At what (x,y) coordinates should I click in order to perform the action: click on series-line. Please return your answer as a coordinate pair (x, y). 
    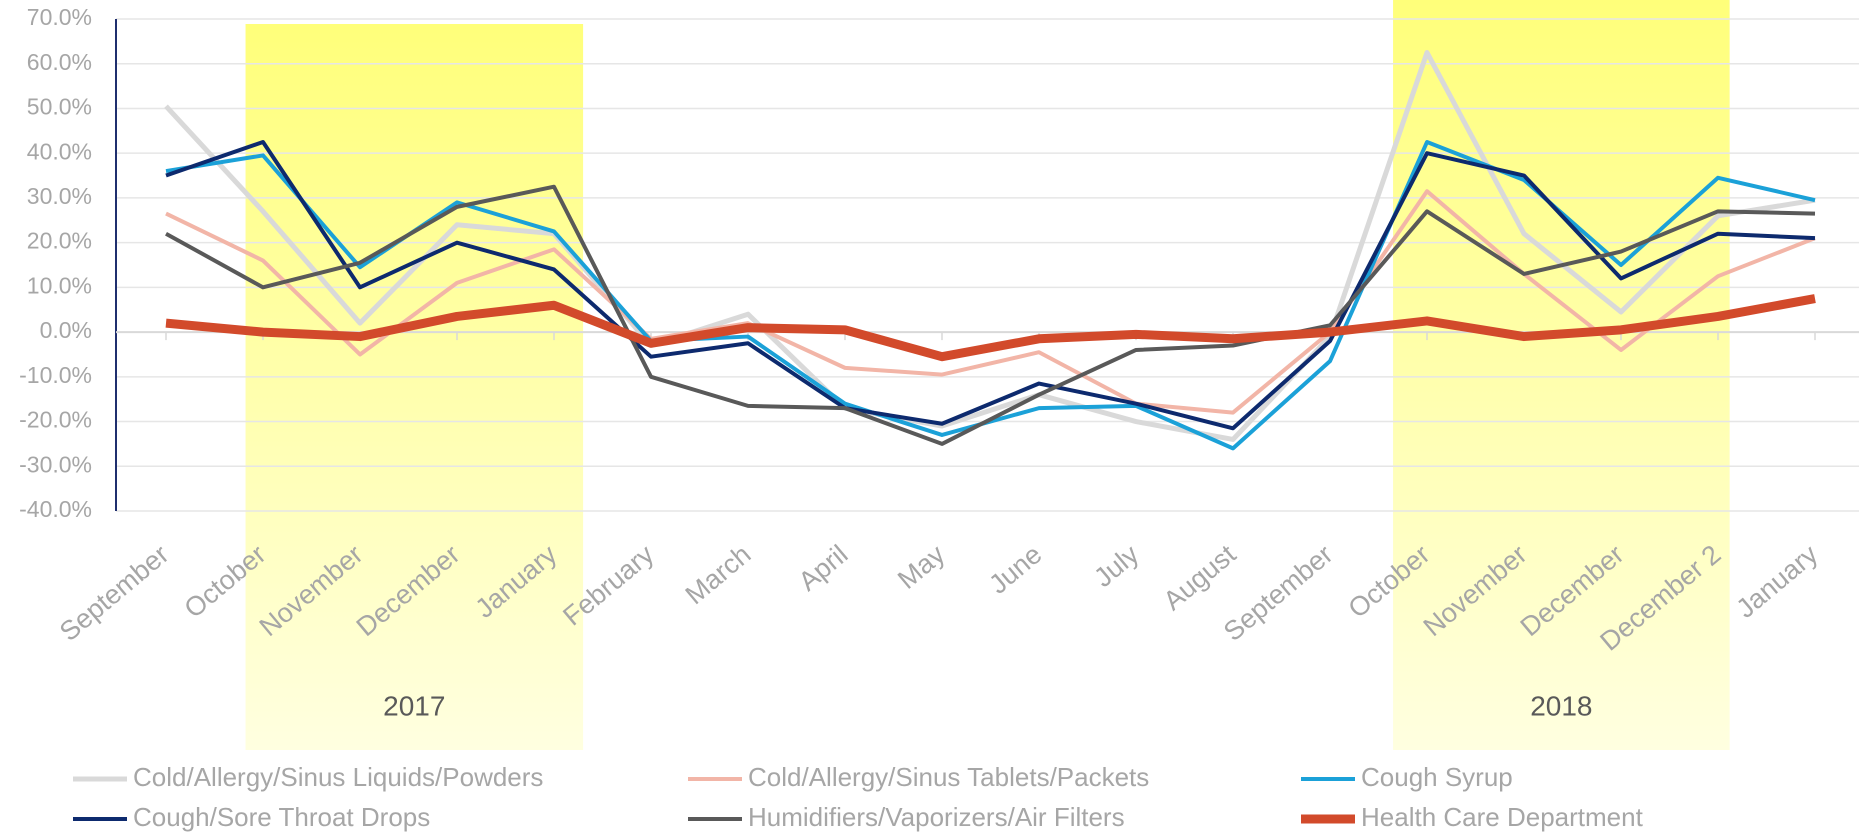
    Looking at the image, I should click on (990, 328).